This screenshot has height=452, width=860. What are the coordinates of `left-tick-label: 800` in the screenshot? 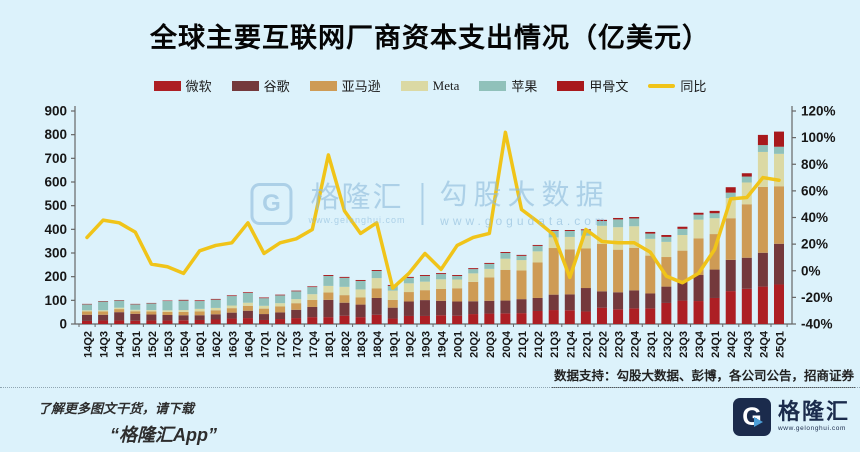 It's located at (55, 134).